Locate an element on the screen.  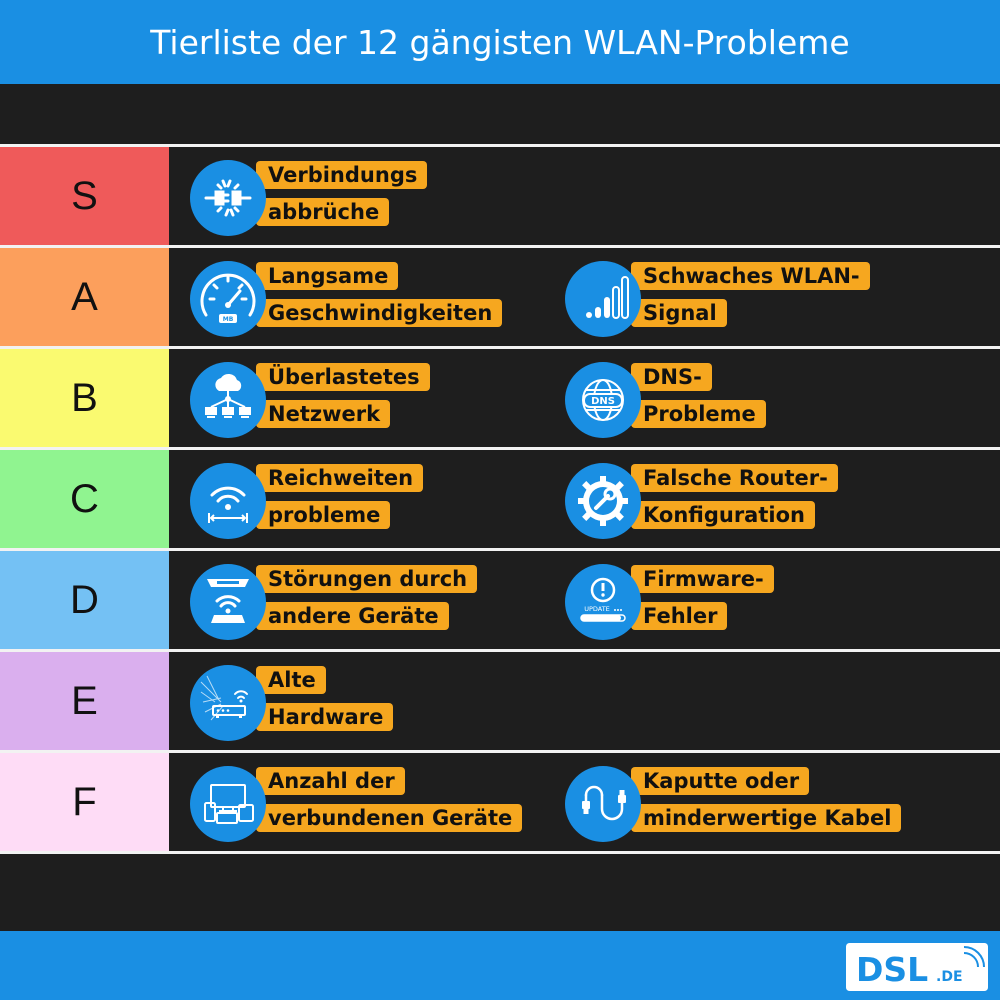
tier-item-label: Kaputte oder minderwertige Kabel is located at coordinates (770, 800).